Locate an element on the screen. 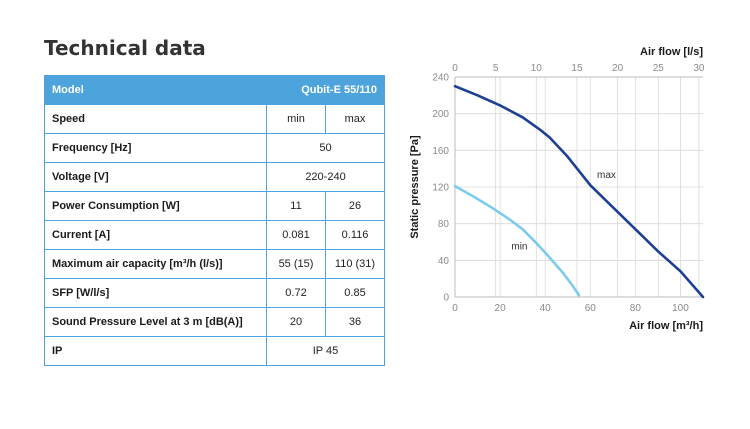 The width and height of the screenshot is (750, 429). y-tick-label: 0 is located at coordinates (446, 298).